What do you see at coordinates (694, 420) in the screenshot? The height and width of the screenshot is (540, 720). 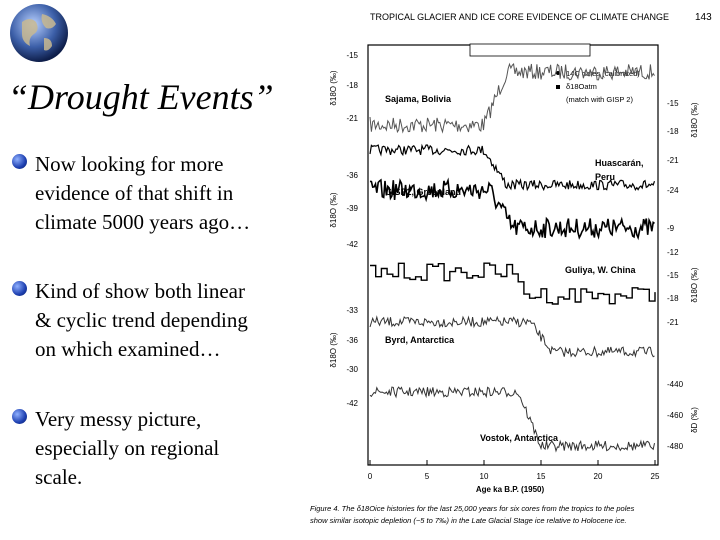 I see `y-axis-label: δD (‰)` at bounding box center [694, 420].